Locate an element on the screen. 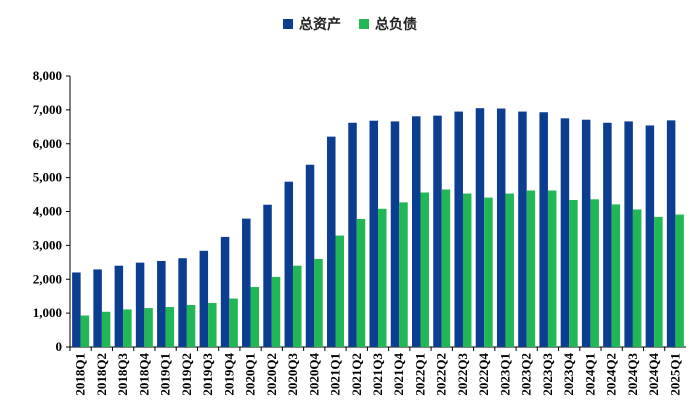 The image size is (700, 420). legend-item-series1: 总负债 is located at coordinates (388, 24).